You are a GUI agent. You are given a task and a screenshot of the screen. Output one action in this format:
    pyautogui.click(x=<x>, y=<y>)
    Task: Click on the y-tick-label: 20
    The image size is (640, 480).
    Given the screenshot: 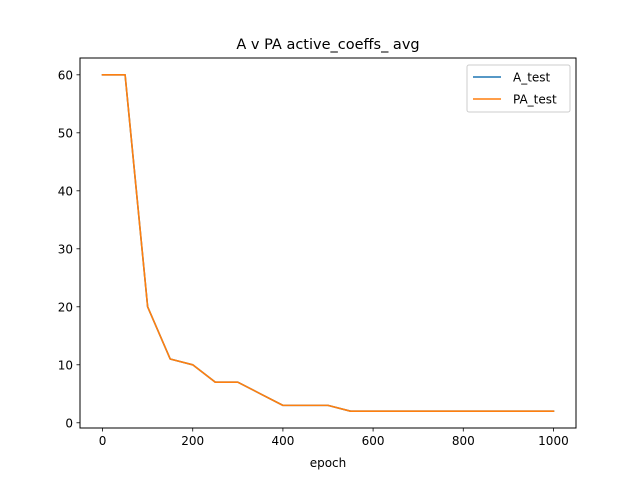 What is the action you would take?
    pyautogui.click(x=65, y=307)
    